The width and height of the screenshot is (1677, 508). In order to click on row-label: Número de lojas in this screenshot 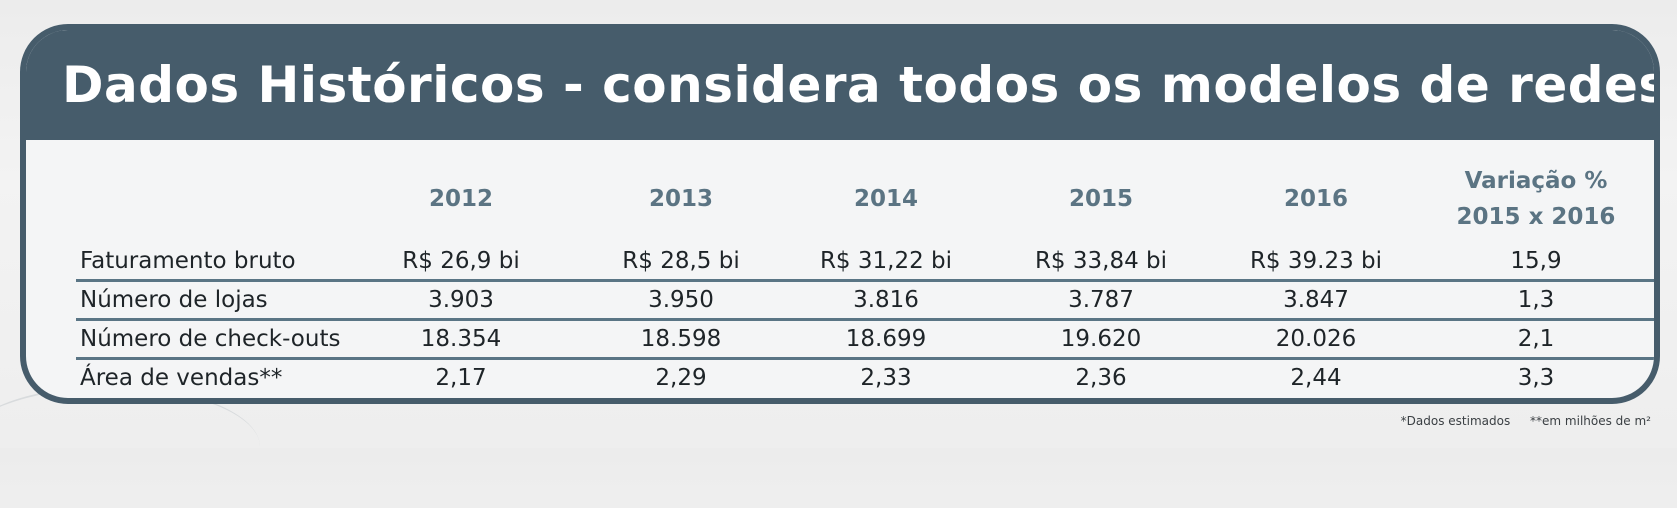, I will do `click(211, 299)`.